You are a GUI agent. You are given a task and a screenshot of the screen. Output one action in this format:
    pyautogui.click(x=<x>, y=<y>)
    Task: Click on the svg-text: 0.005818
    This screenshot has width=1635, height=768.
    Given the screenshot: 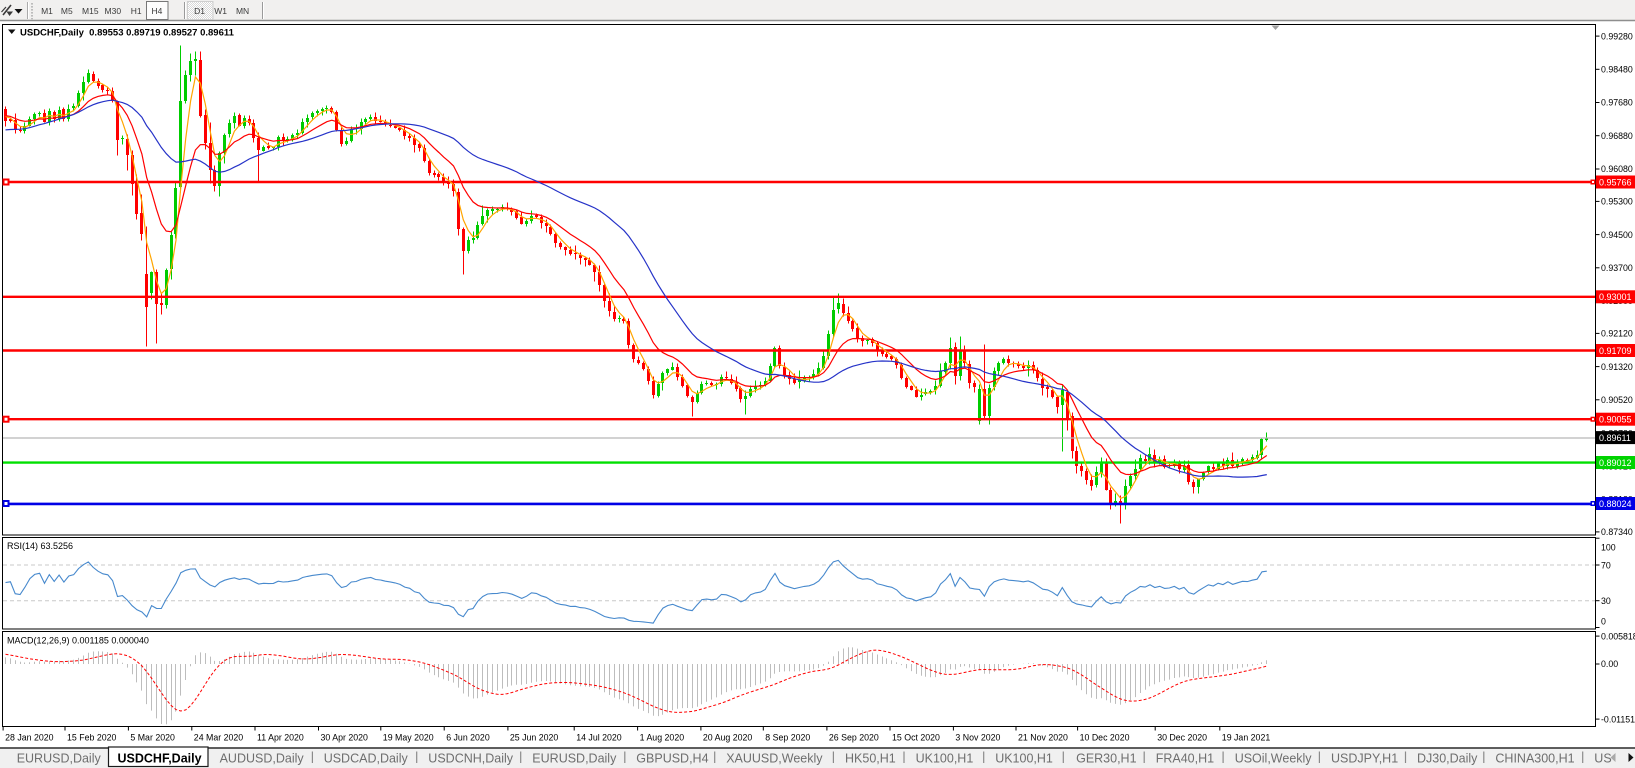 What is the action you would take?
    pyautogui.click(x=1618, y=636)
    